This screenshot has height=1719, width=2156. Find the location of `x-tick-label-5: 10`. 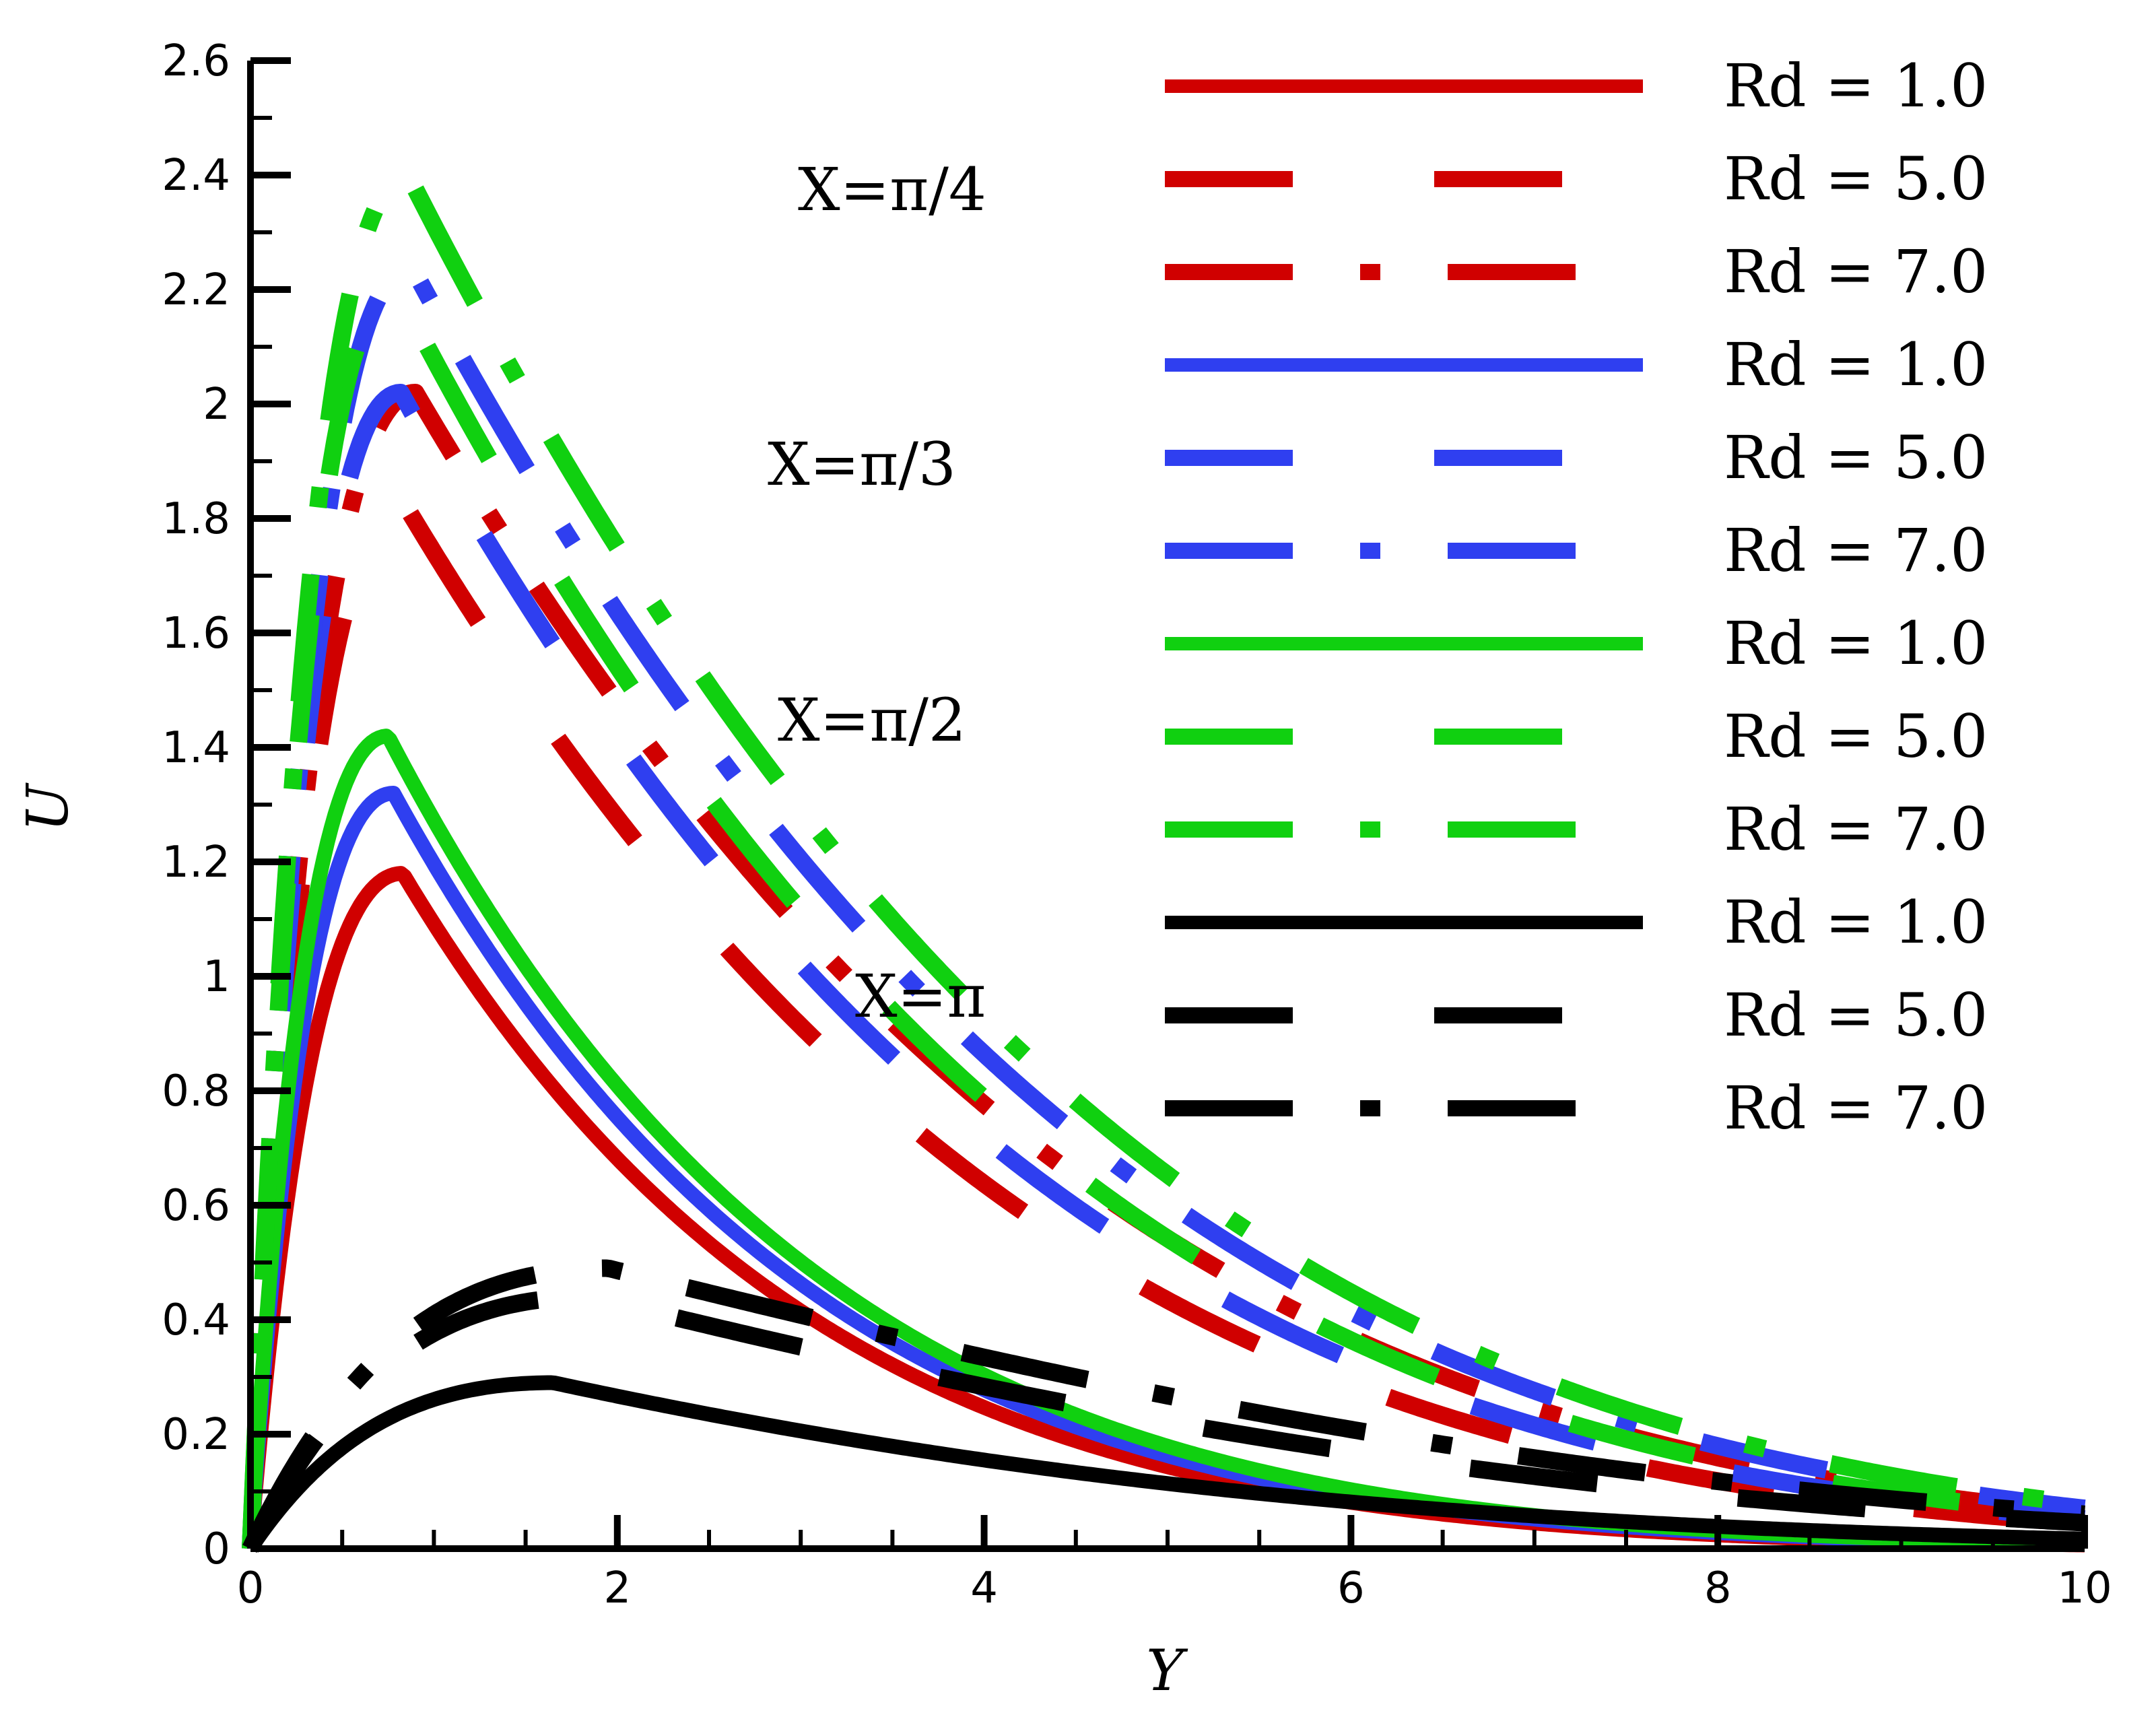

x-tick-label-5: 10 is located at coordinates (2084, 1588).